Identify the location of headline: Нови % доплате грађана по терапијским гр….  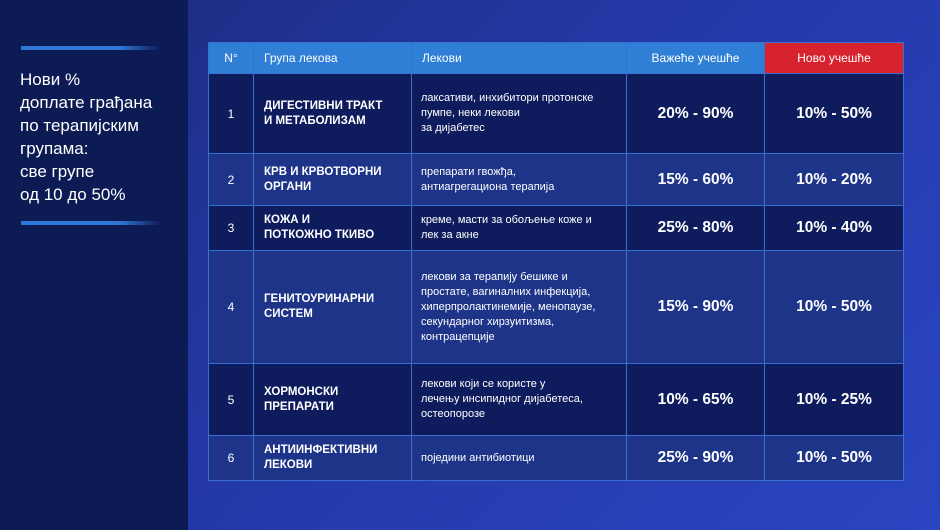
(100, 137).